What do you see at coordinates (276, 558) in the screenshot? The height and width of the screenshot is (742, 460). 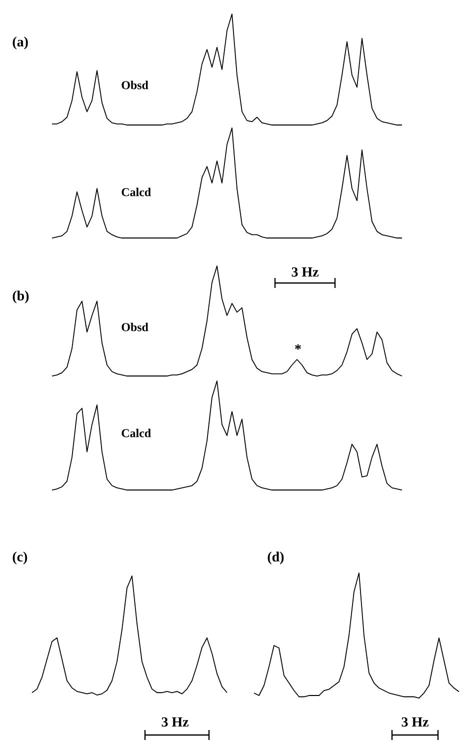 I see `chart-title: (d)` at bounding box center [276, 558].